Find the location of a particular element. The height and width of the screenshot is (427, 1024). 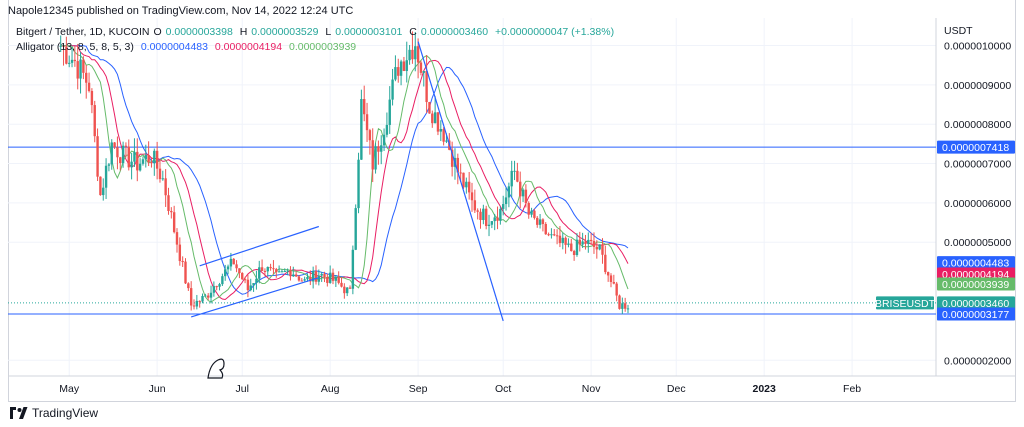

x-tick-label: Sep is located at coordinates (418, 389).